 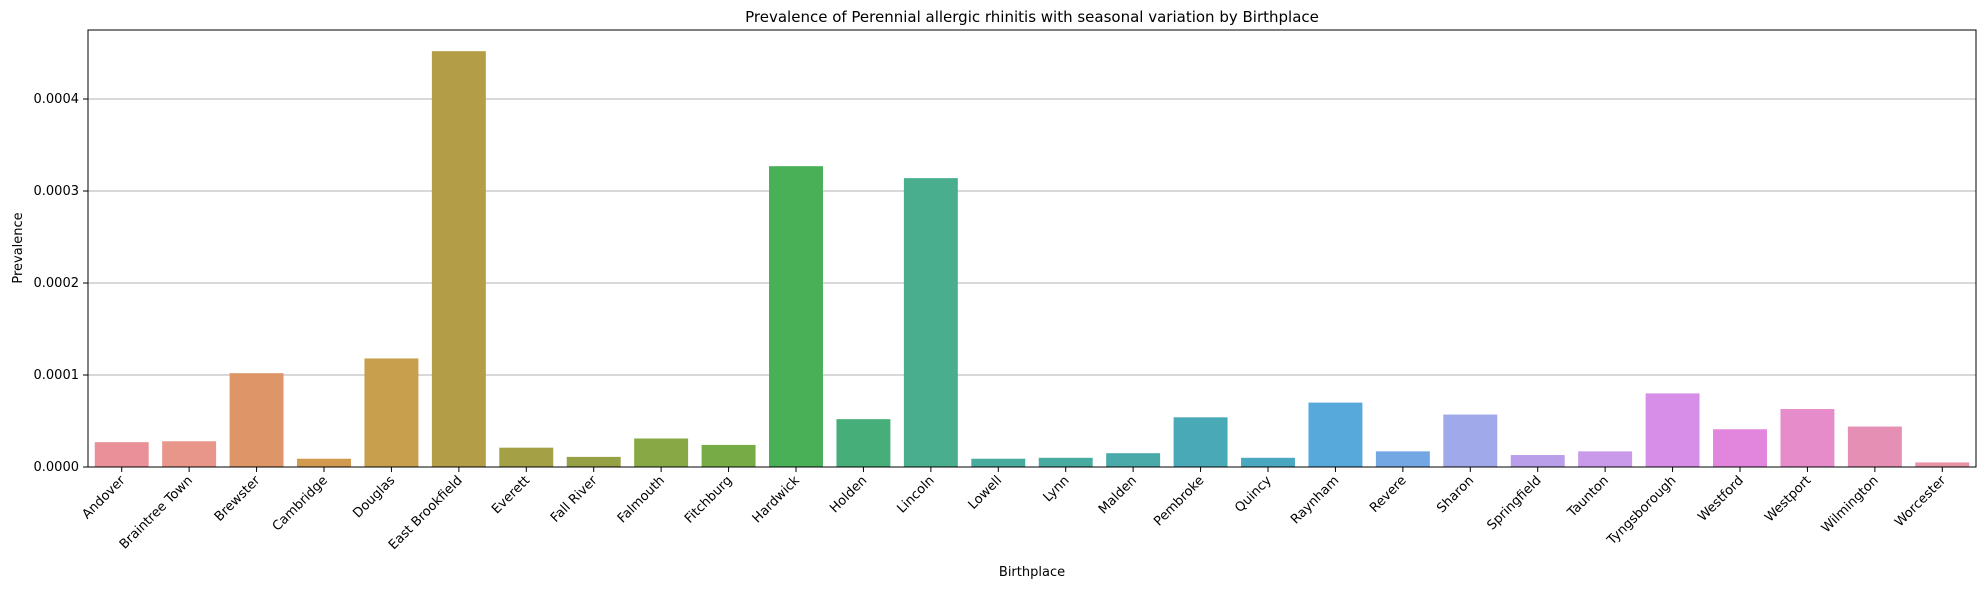 I want to click on y-tick-label: 0.0003, so click(x=57, y=191).